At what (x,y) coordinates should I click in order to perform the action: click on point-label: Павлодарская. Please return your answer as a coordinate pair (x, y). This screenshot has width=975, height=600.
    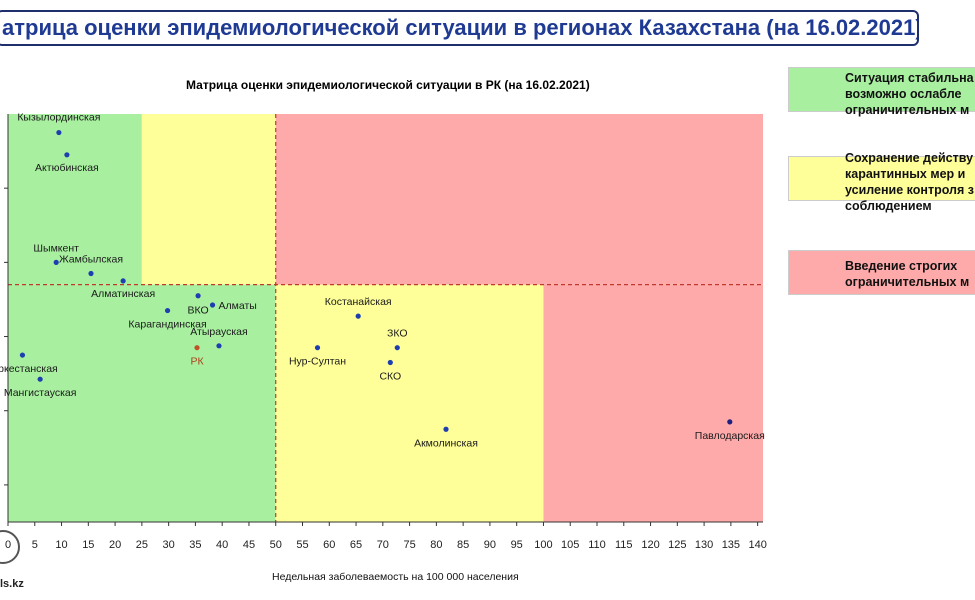
    Looking at the image, I should click on (730, 436).